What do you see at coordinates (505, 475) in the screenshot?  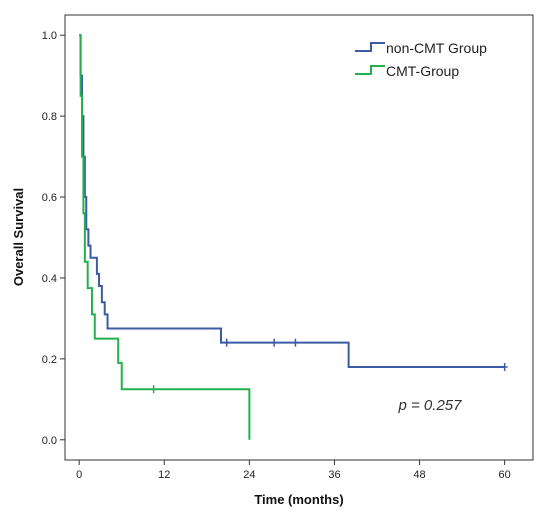 I see `x-tick-label: 60` at bounding box center [505, 475].